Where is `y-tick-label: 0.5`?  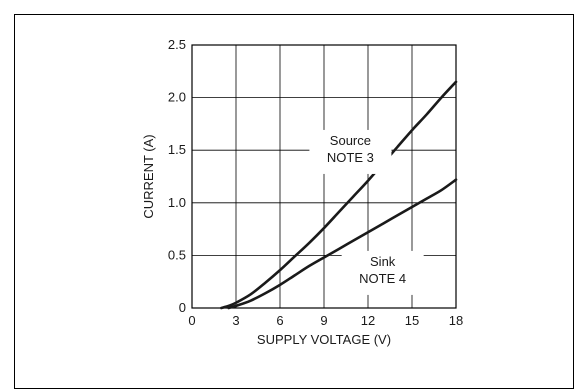 y-tick-label: 0.5 is located at coordinates (177, 254).